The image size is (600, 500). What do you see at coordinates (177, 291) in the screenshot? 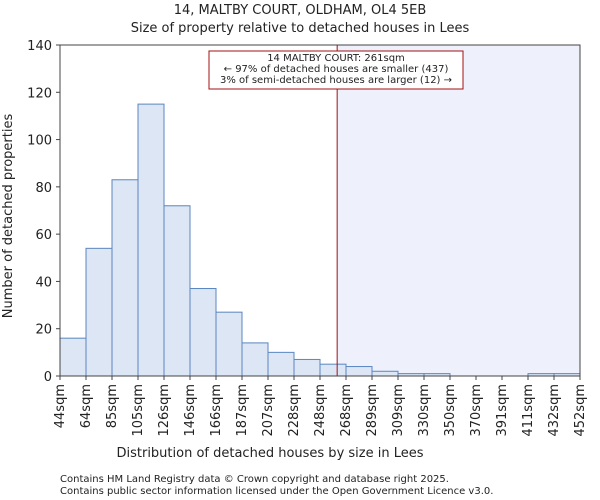
I see `bar-126sqm` at bounding box center [177, 291].